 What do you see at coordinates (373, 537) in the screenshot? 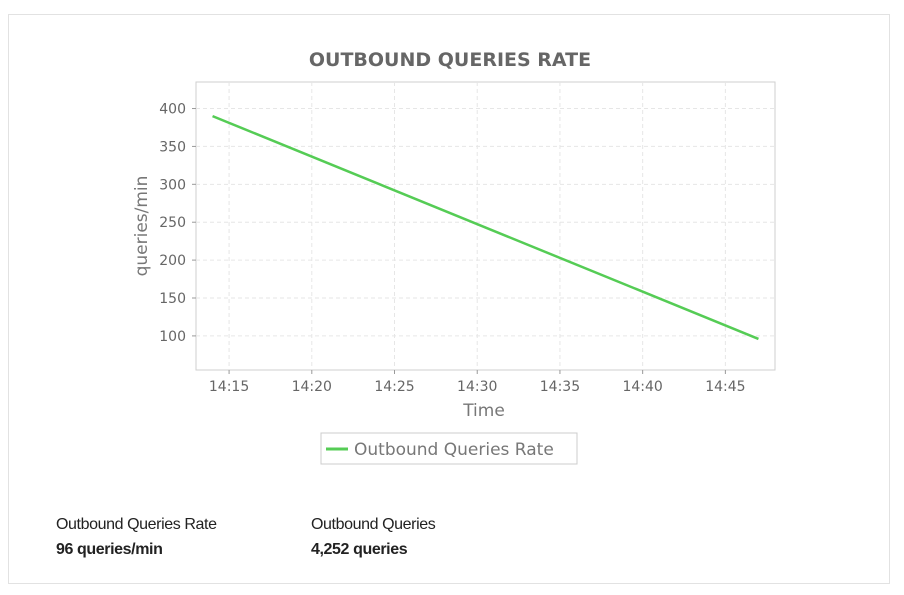
I see `total-stat: Outbound Queries 4,252 queries` at bounding box center [373, 537].